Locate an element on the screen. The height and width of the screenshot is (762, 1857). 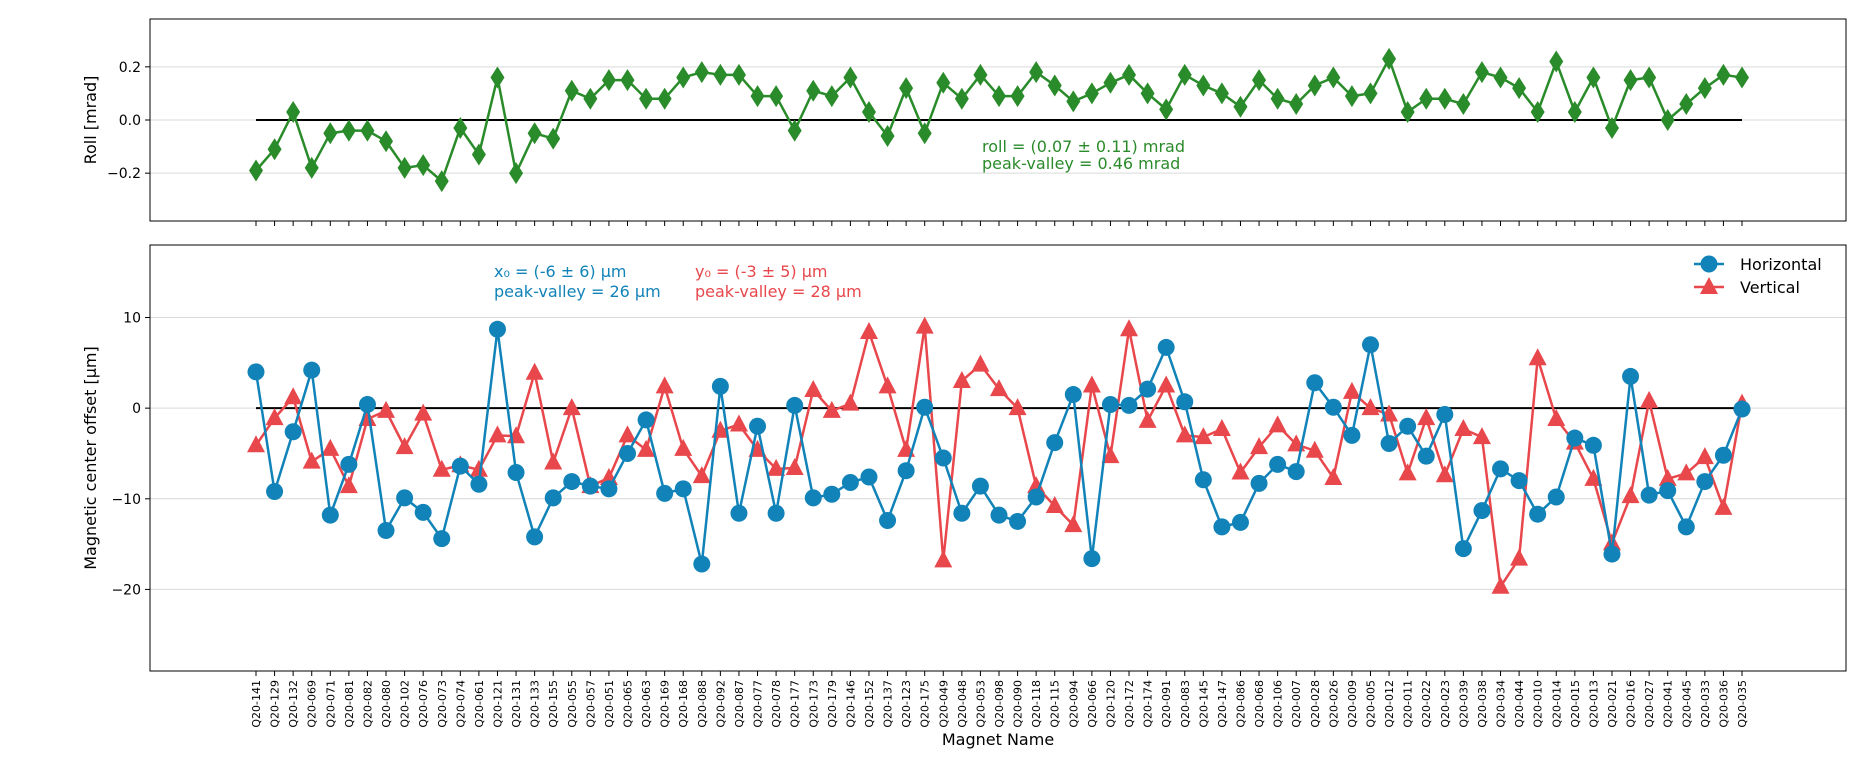
legend-marker is located at coordinates (1709, 285).